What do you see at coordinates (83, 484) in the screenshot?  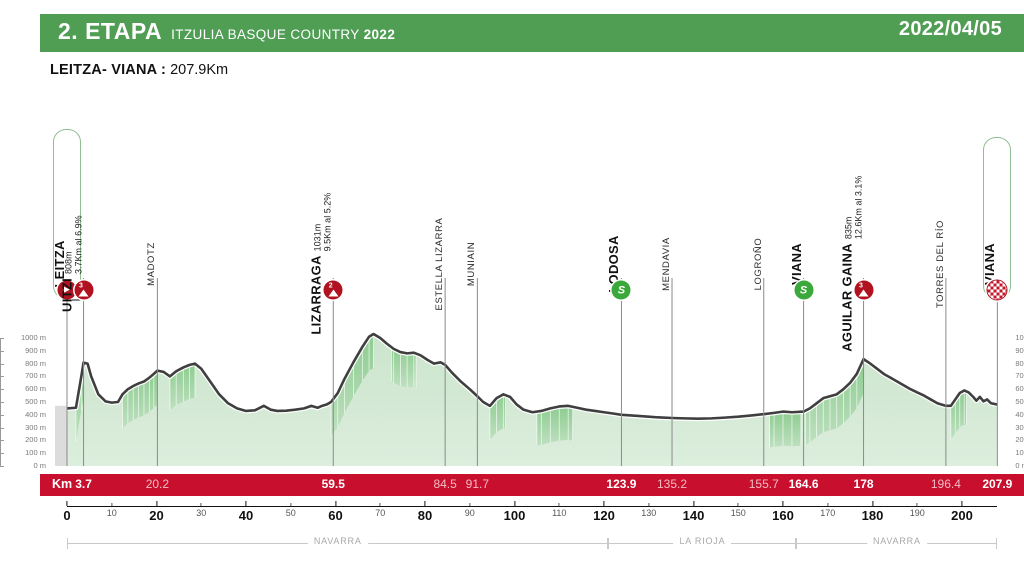 I see `km-tick-3.7: 3.7` at bounding box center [83, 484].